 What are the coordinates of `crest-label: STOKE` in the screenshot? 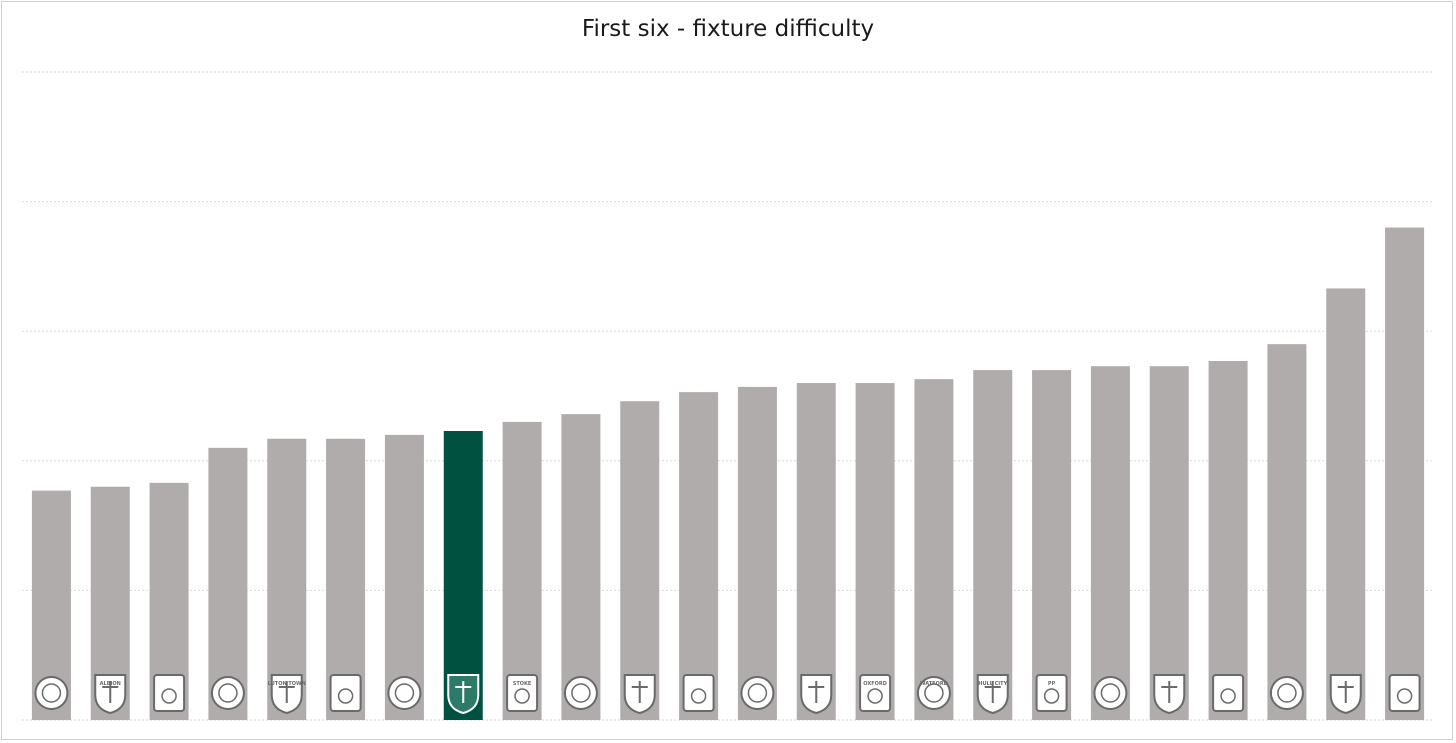 It's located at (522, 684).